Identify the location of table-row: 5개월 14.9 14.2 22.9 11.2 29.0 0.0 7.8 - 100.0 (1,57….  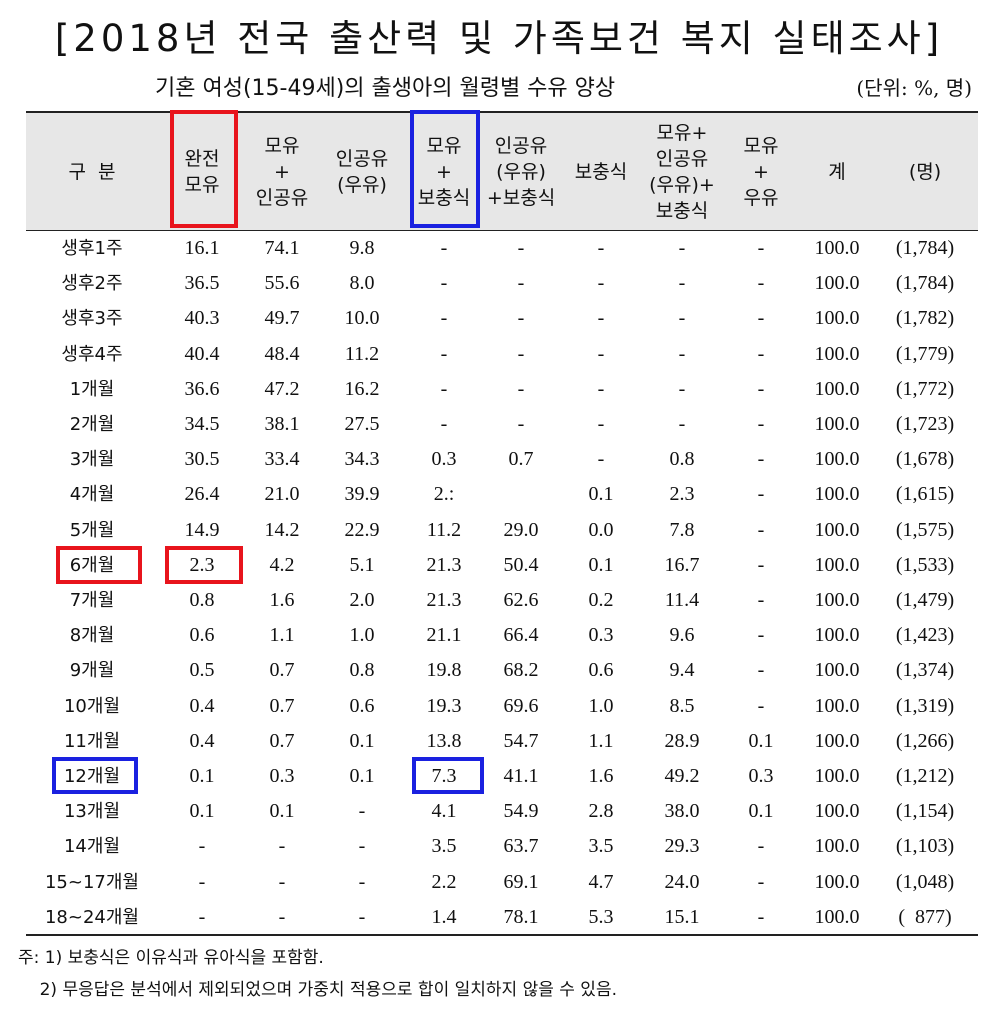
(502, 530).